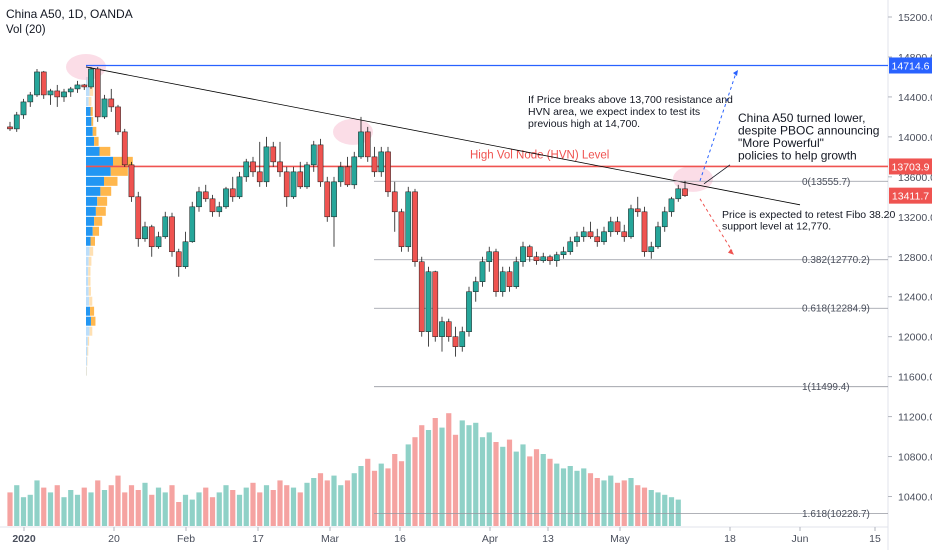  I want to click on time-tick-label: 13, so click(548, 539).